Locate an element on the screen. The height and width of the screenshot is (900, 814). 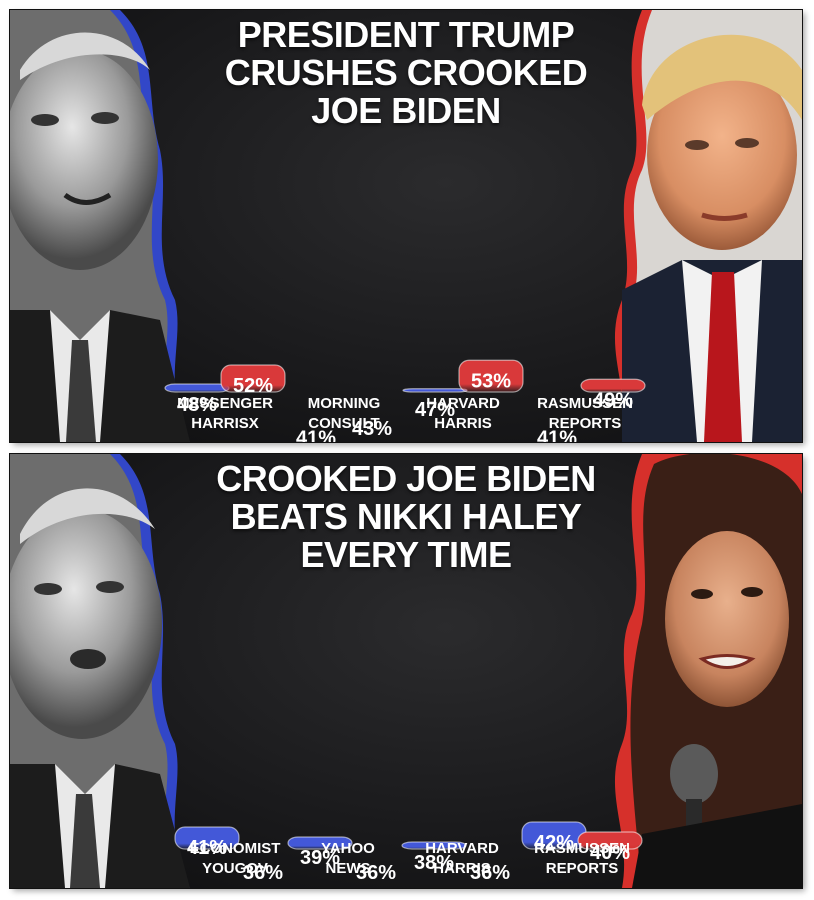
title-line: CRUSHES CROOKED is located at coordinates (406, 72).